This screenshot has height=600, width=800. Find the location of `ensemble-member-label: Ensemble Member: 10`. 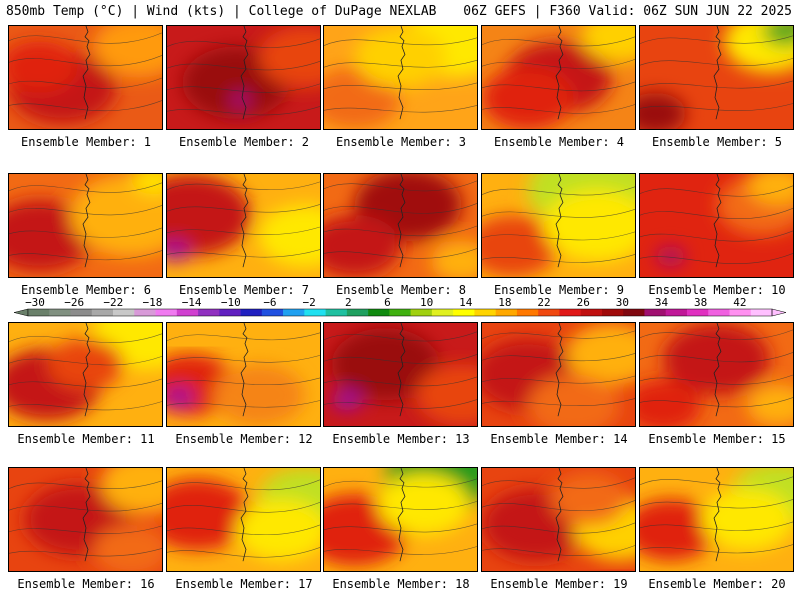

ensemble-member-label: Ensemble Member: 10 is located at coordinates (717, 290).